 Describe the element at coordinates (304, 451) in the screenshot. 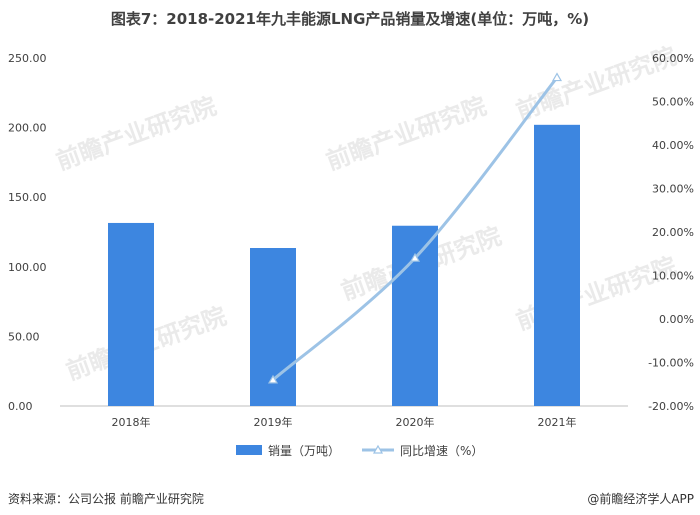

I see `legend-bar-label: 销量（万吨）` at that location.